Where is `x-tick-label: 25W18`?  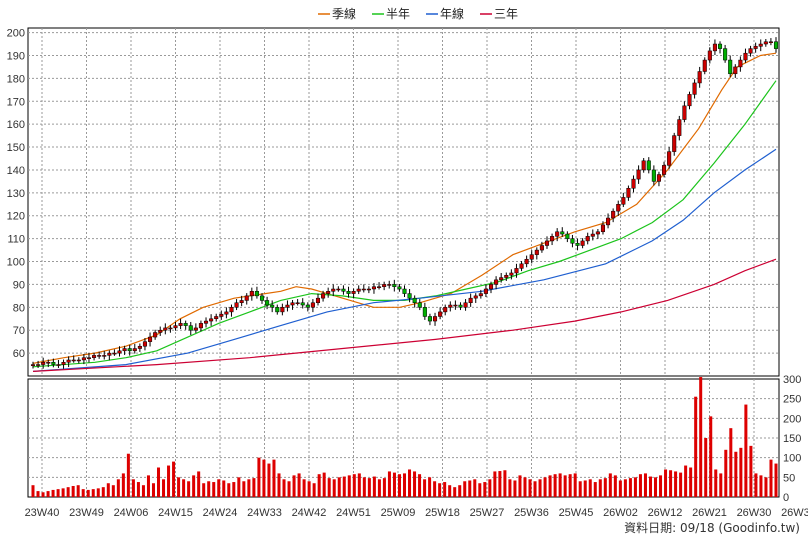 x-tick-label: 25W18 is located at coordinates (442, 513).